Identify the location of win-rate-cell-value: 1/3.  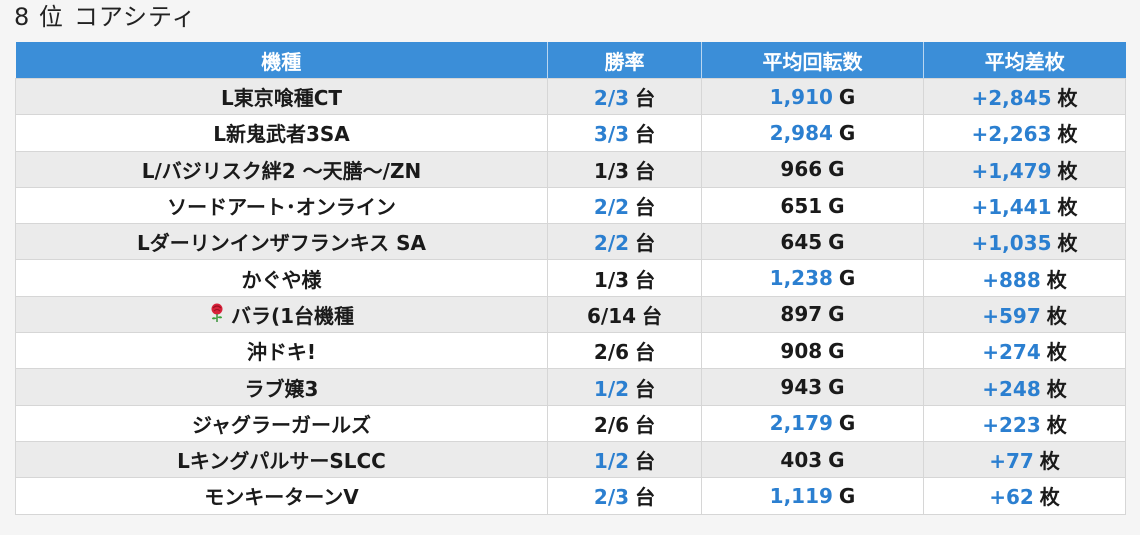
(611, 279).